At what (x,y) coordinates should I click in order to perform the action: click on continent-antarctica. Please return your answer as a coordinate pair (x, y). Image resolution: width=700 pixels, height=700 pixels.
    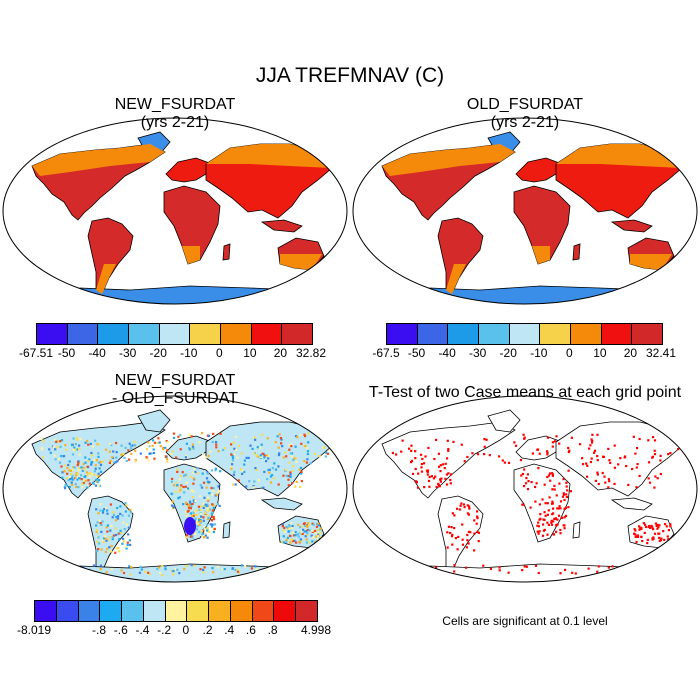
    Looking at the image, I should click on (530, 572).